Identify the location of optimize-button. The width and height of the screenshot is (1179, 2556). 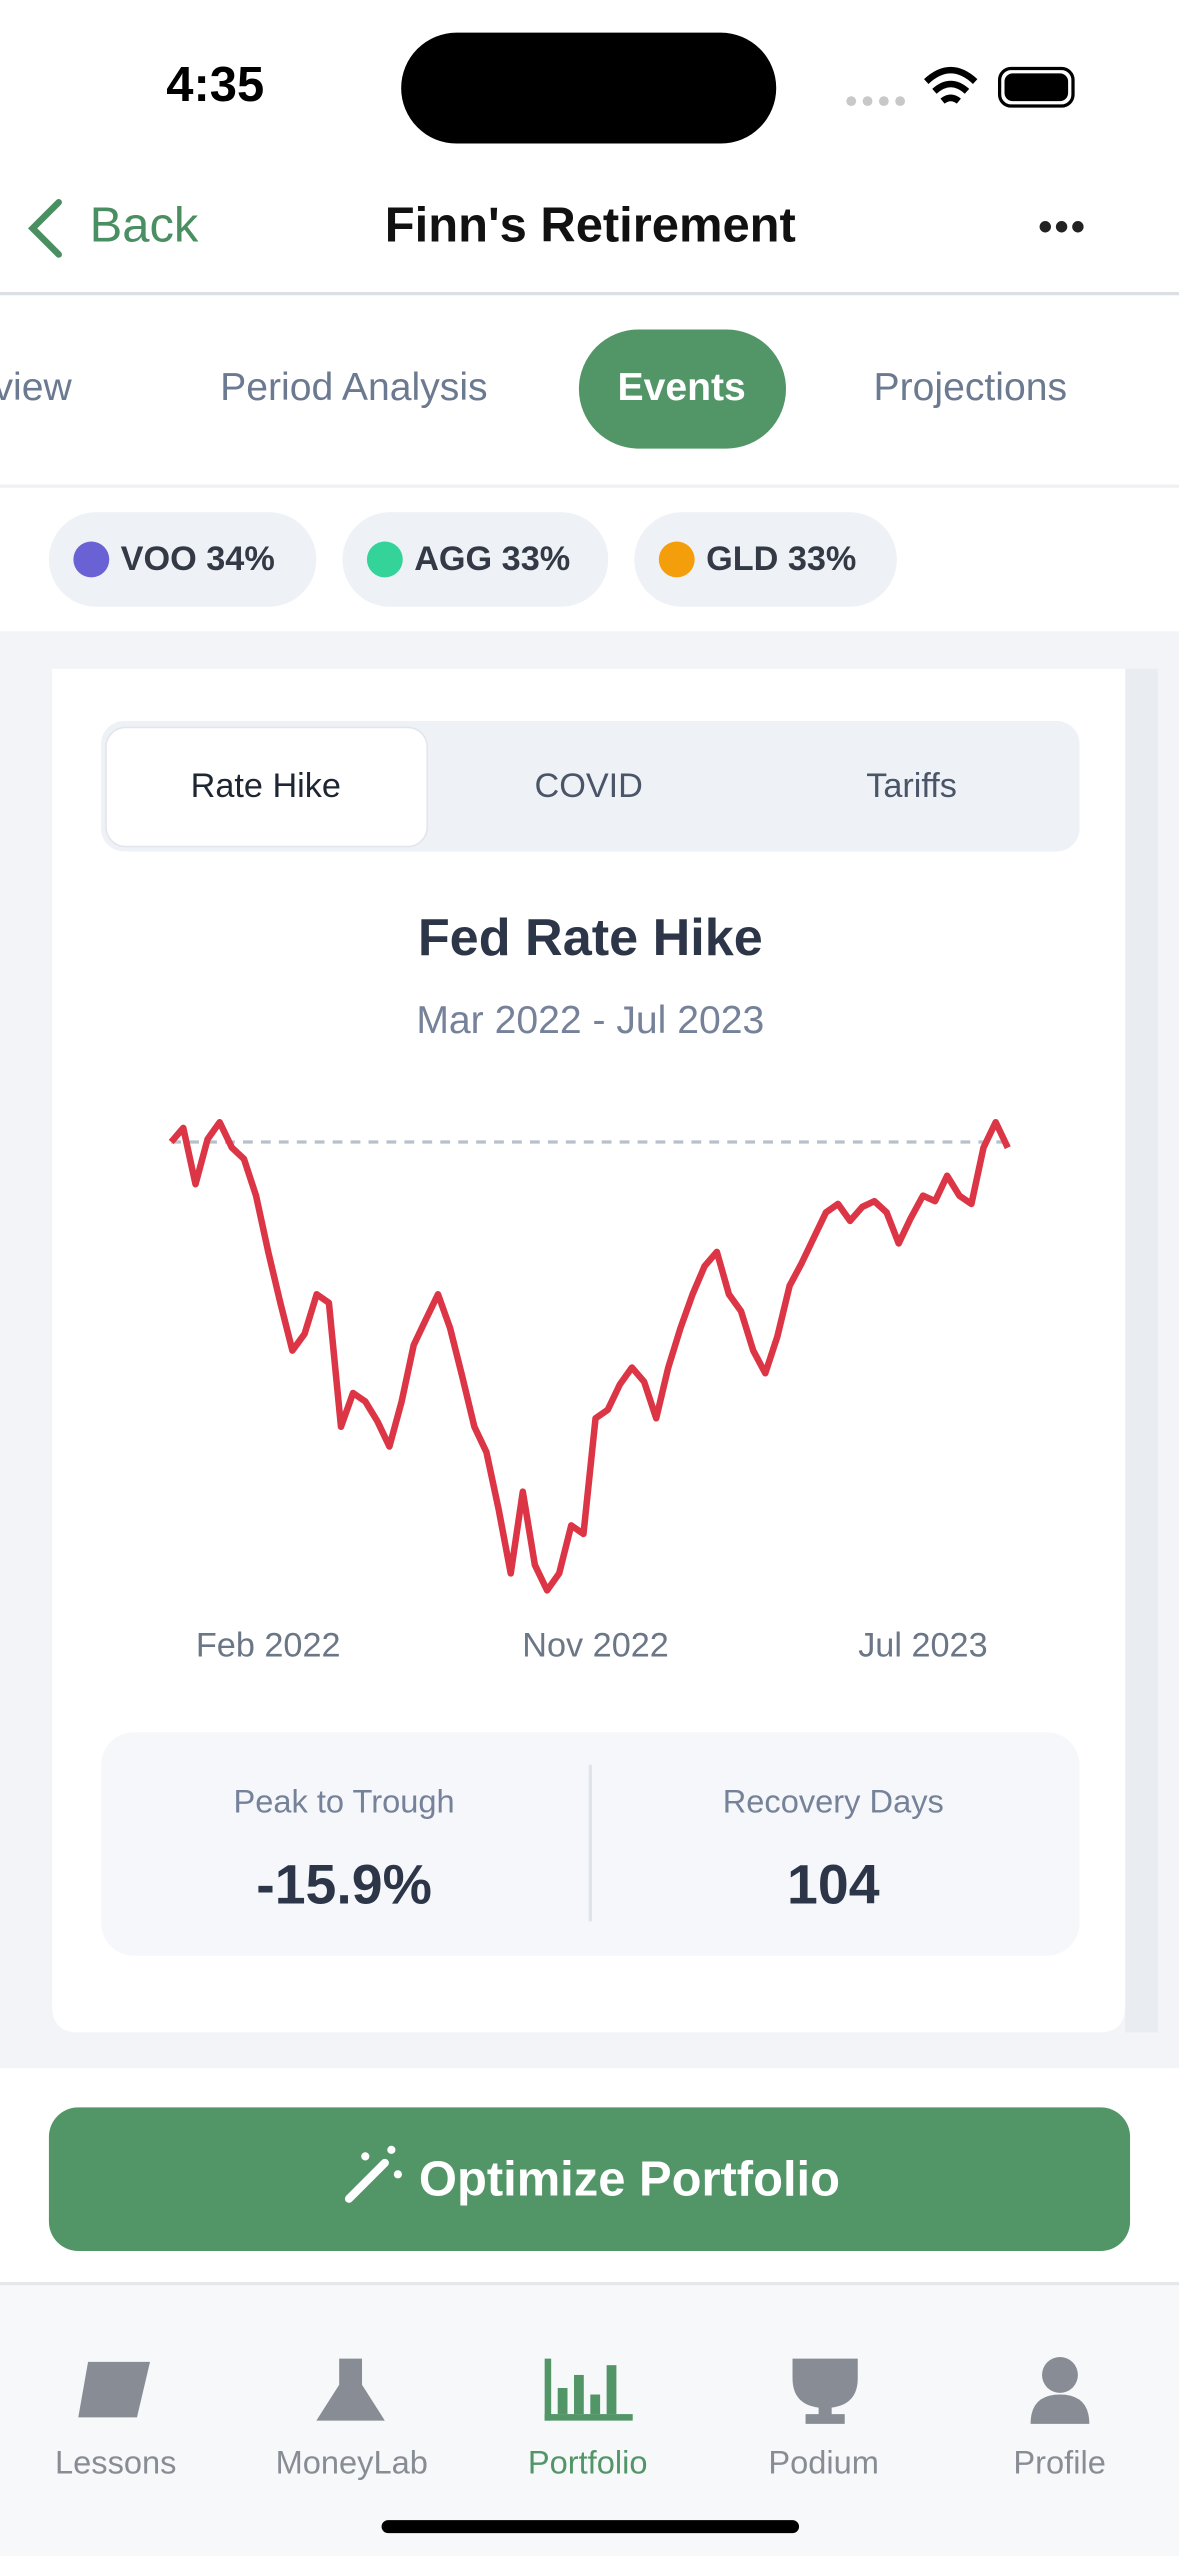
(589, 2179).